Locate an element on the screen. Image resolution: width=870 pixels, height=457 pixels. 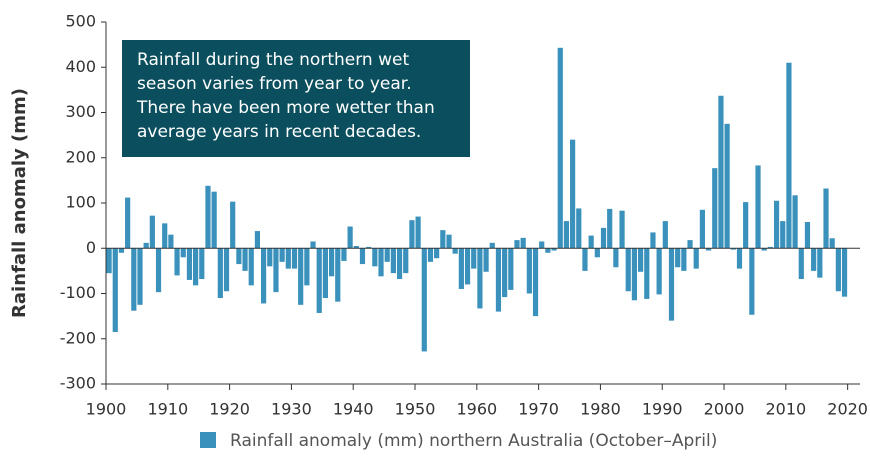
x-tick-label: 1900 is located at coordinates (106, 409).